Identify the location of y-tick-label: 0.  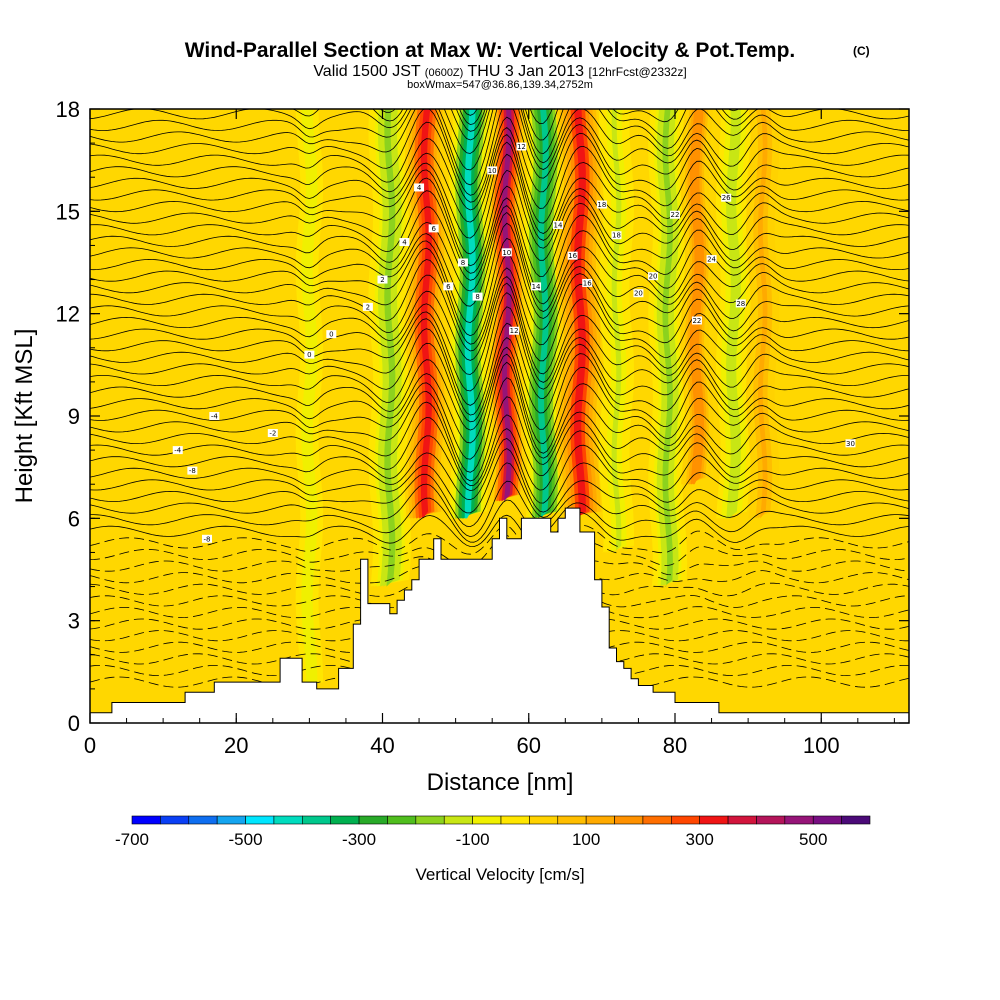
(74, 723).